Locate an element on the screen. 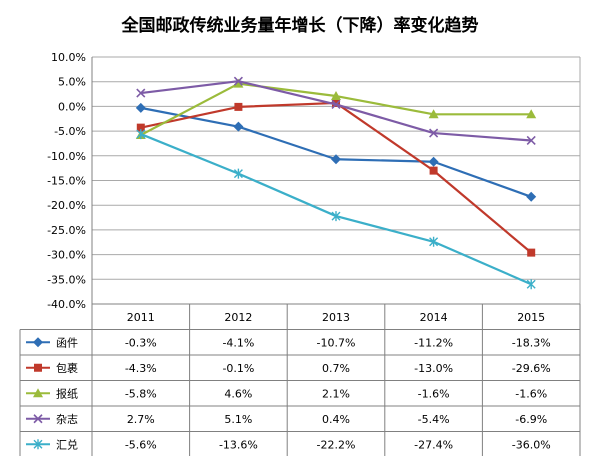  data-label: -0.3% is located at coordinates (141, 342).